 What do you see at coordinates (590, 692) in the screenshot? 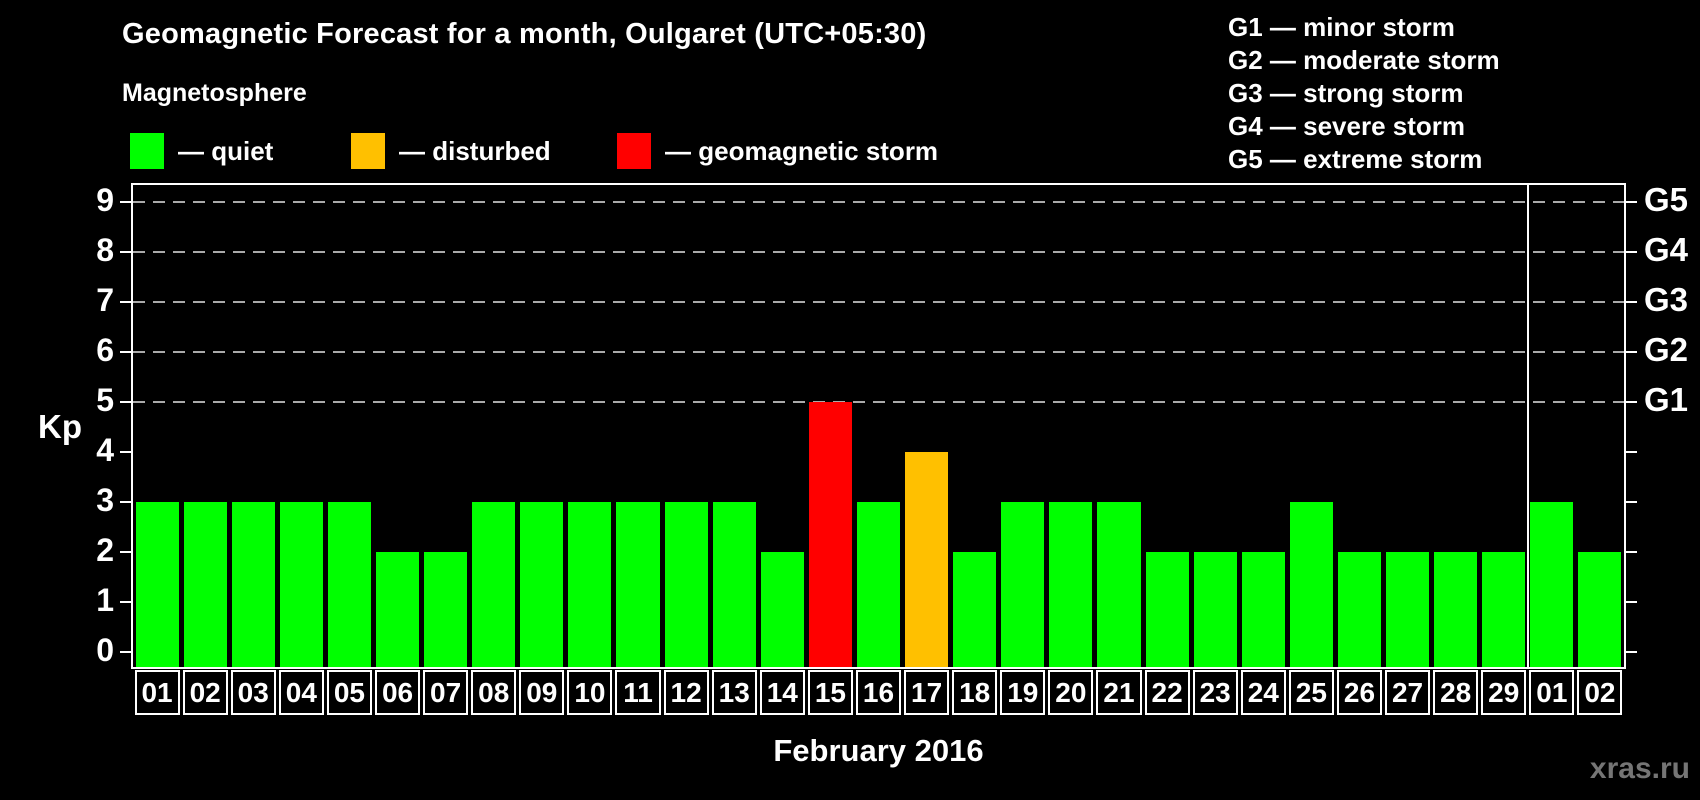
I see `day-label-feb-10: 10` at bounding box center [590, 692].